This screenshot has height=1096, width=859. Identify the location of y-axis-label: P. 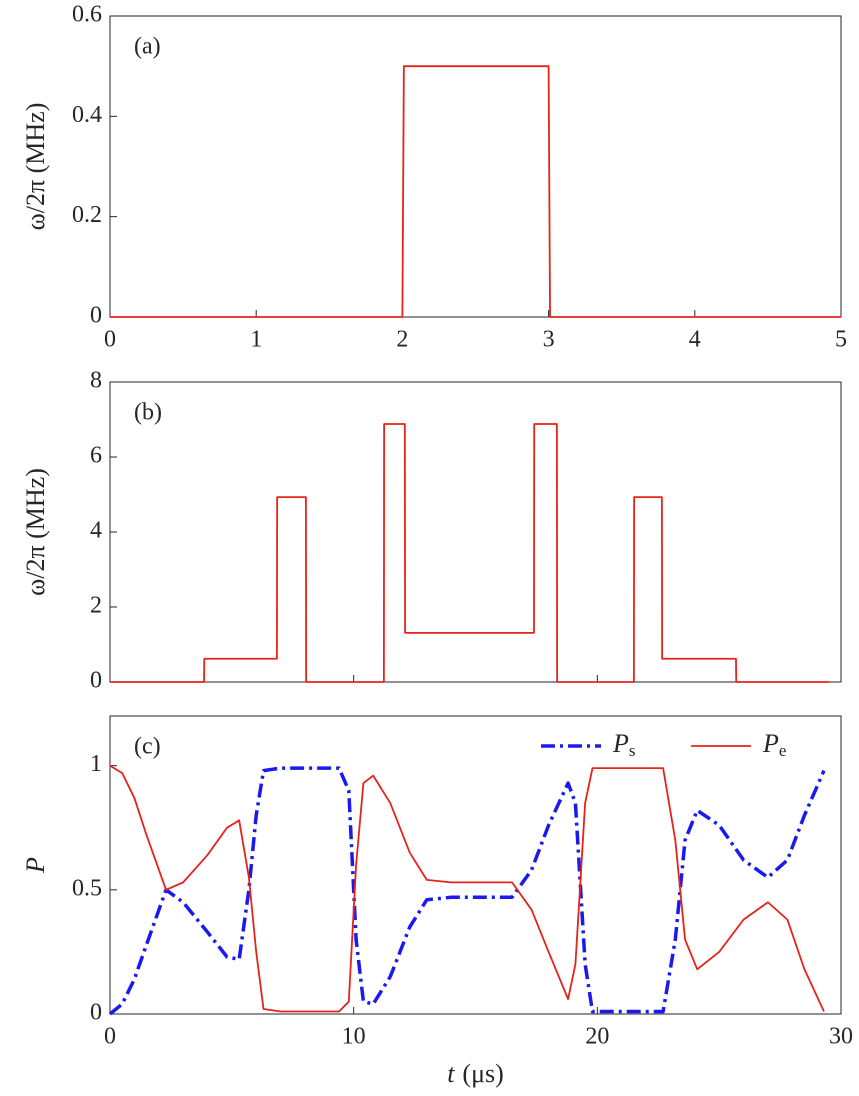
(35, 865).